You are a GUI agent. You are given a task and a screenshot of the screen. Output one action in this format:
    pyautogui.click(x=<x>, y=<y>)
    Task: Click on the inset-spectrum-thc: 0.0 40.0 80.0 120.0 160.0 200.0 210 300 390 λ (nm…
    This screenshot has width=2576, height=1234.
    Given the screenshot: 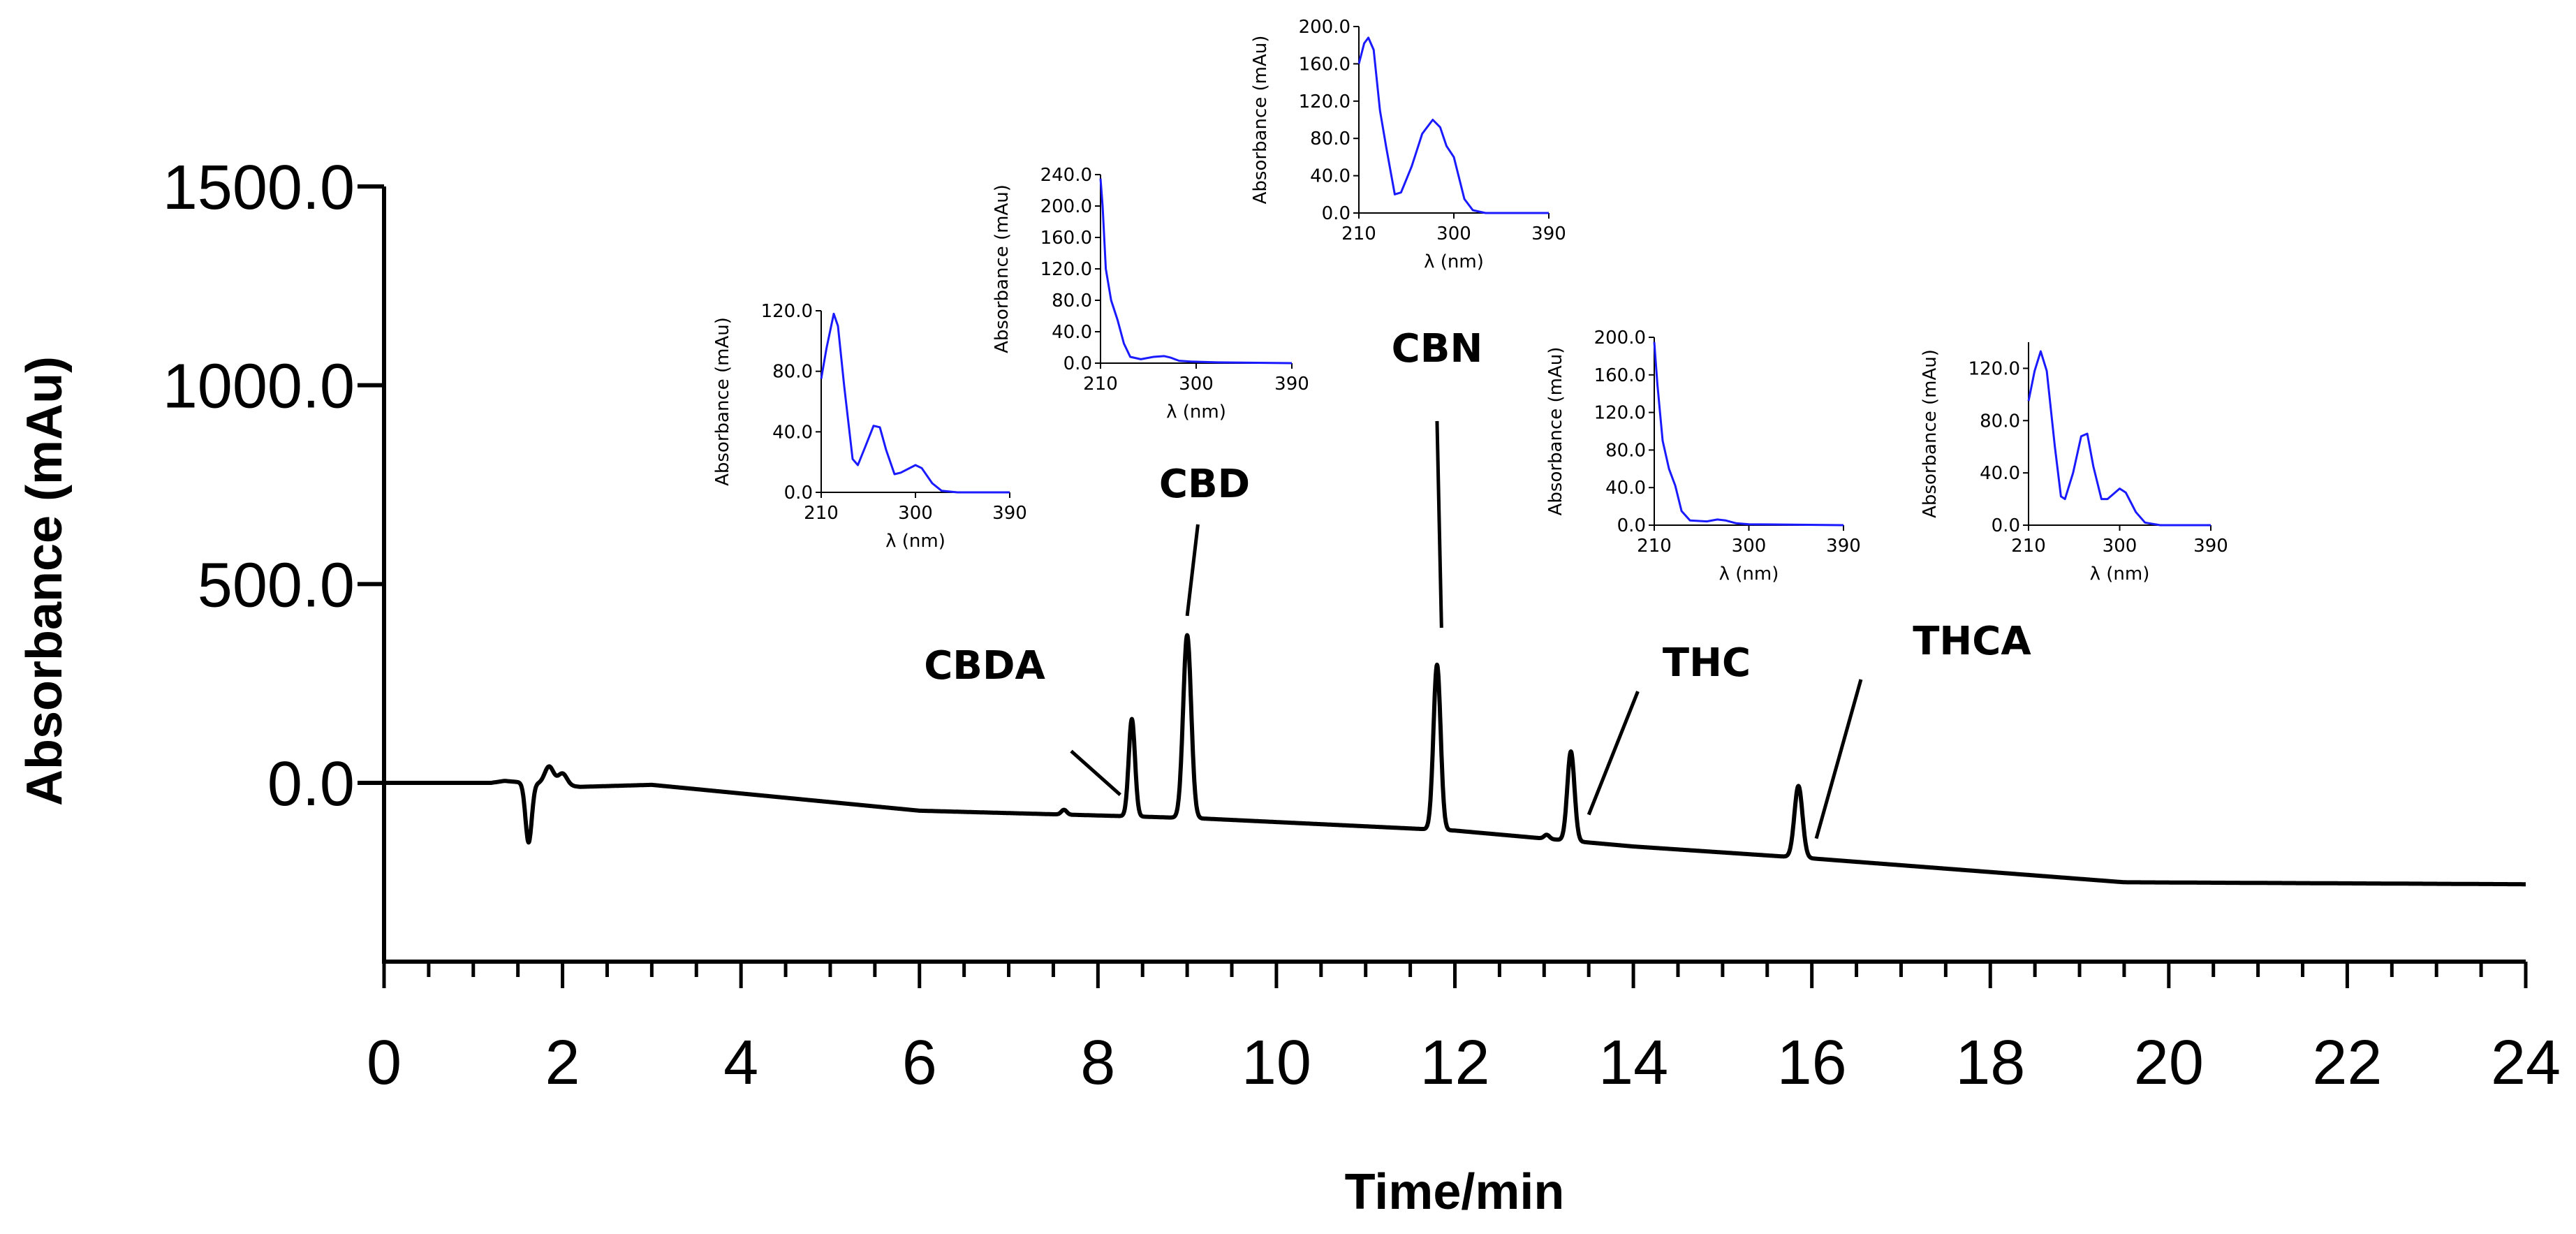 What is the action you would take?
    pyautogui.click(x=1703, y=456)
    